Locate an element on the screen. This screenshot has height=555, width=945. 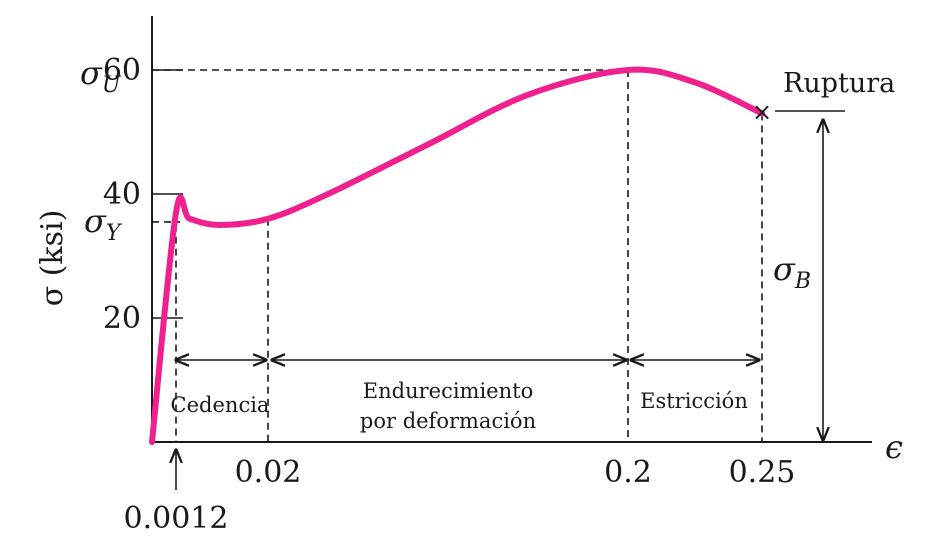
region-hardening-label-1: Endurecimiento is located at coordinates (448, 391).